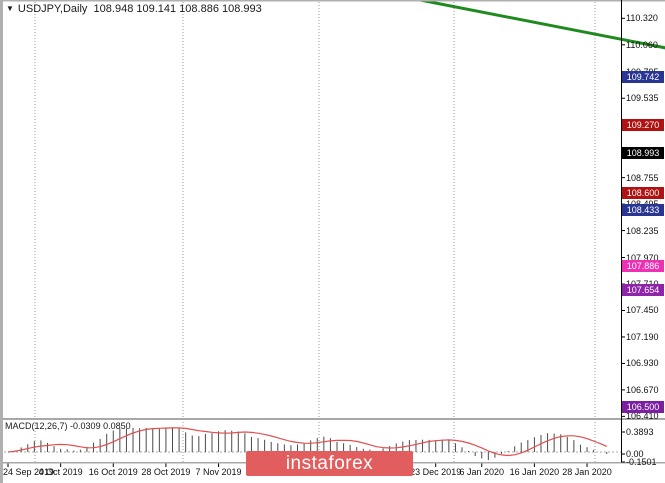 Image resolution: width=665 pixels, height=483 pixels. Describe the element at coordinates (643, 153) in the screenshot. I see `price-level-badge: 108.993` at that location.